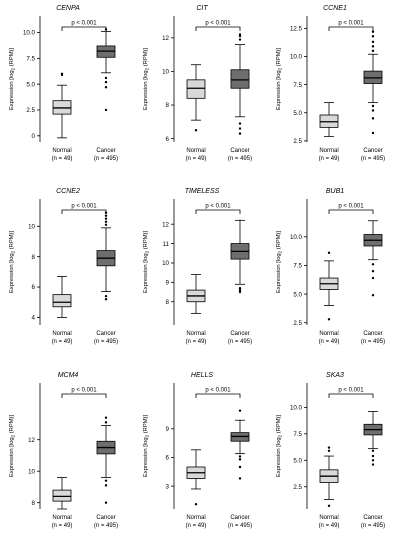 The height and width of the screenshot is (550, 401). I want to click on y-tick-label: 8, so click(34, 503).